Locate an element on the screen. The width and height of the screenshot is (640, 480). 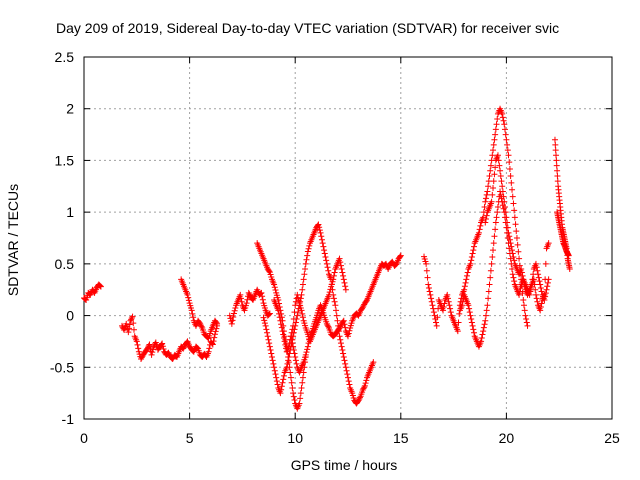
x-tick-label: 10 is located at coordinates (295, 438).